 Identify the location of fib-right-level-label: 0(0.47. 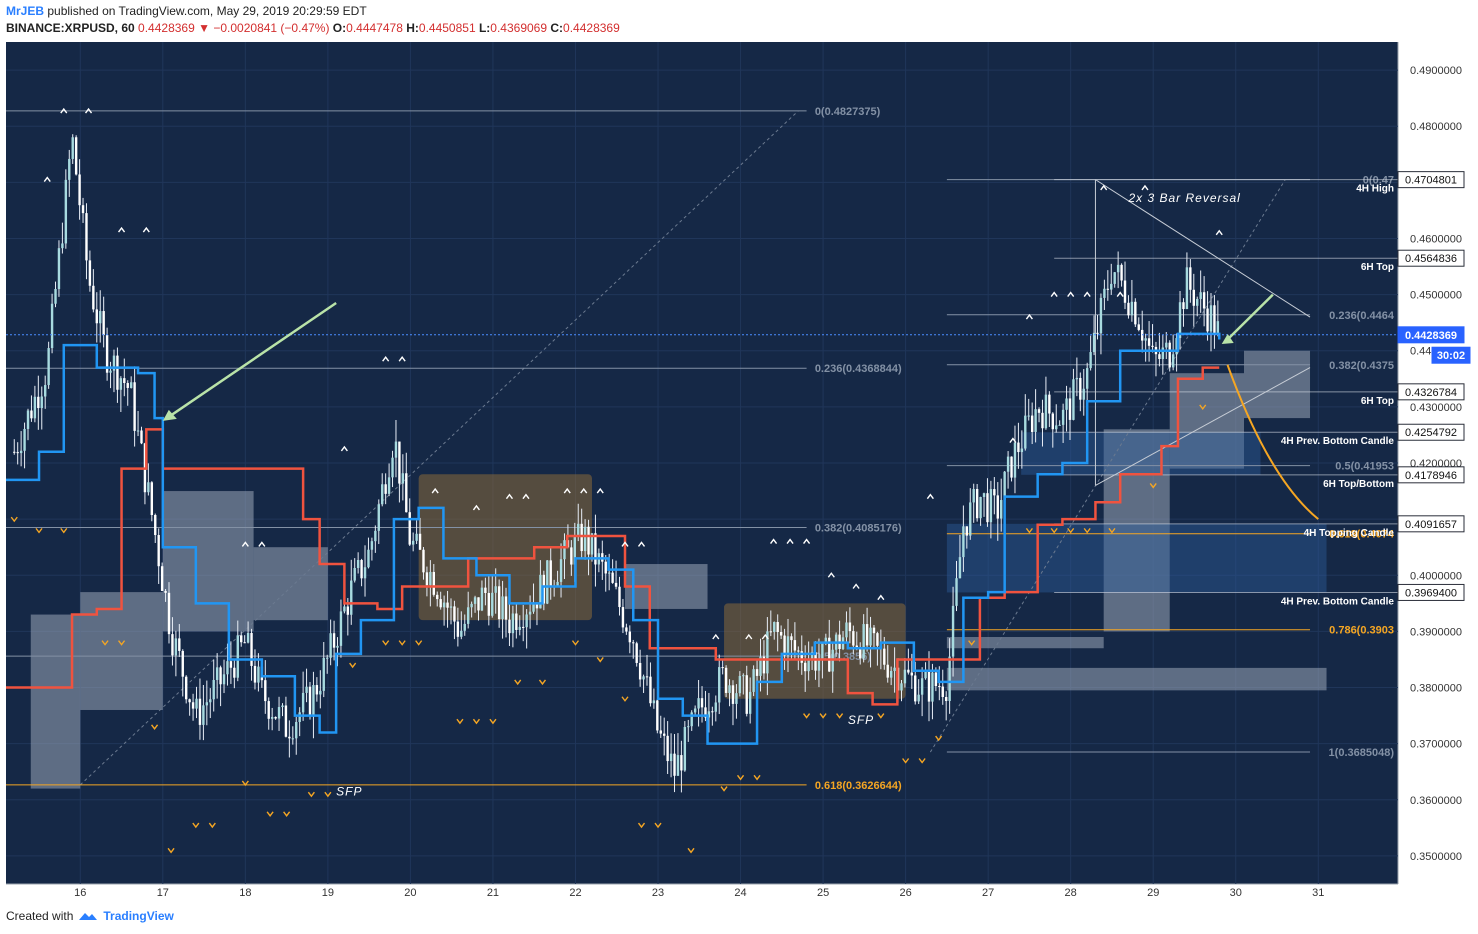
(1378, 181).